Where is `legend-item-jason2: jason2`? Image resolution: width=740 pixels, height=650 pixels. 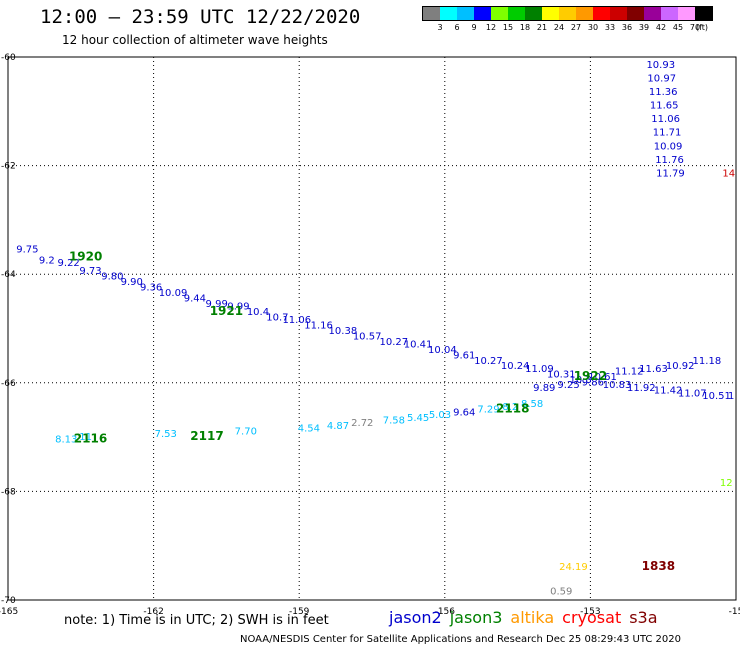
legend-item-jason2: jason2 is located at coordinates (415, 617).